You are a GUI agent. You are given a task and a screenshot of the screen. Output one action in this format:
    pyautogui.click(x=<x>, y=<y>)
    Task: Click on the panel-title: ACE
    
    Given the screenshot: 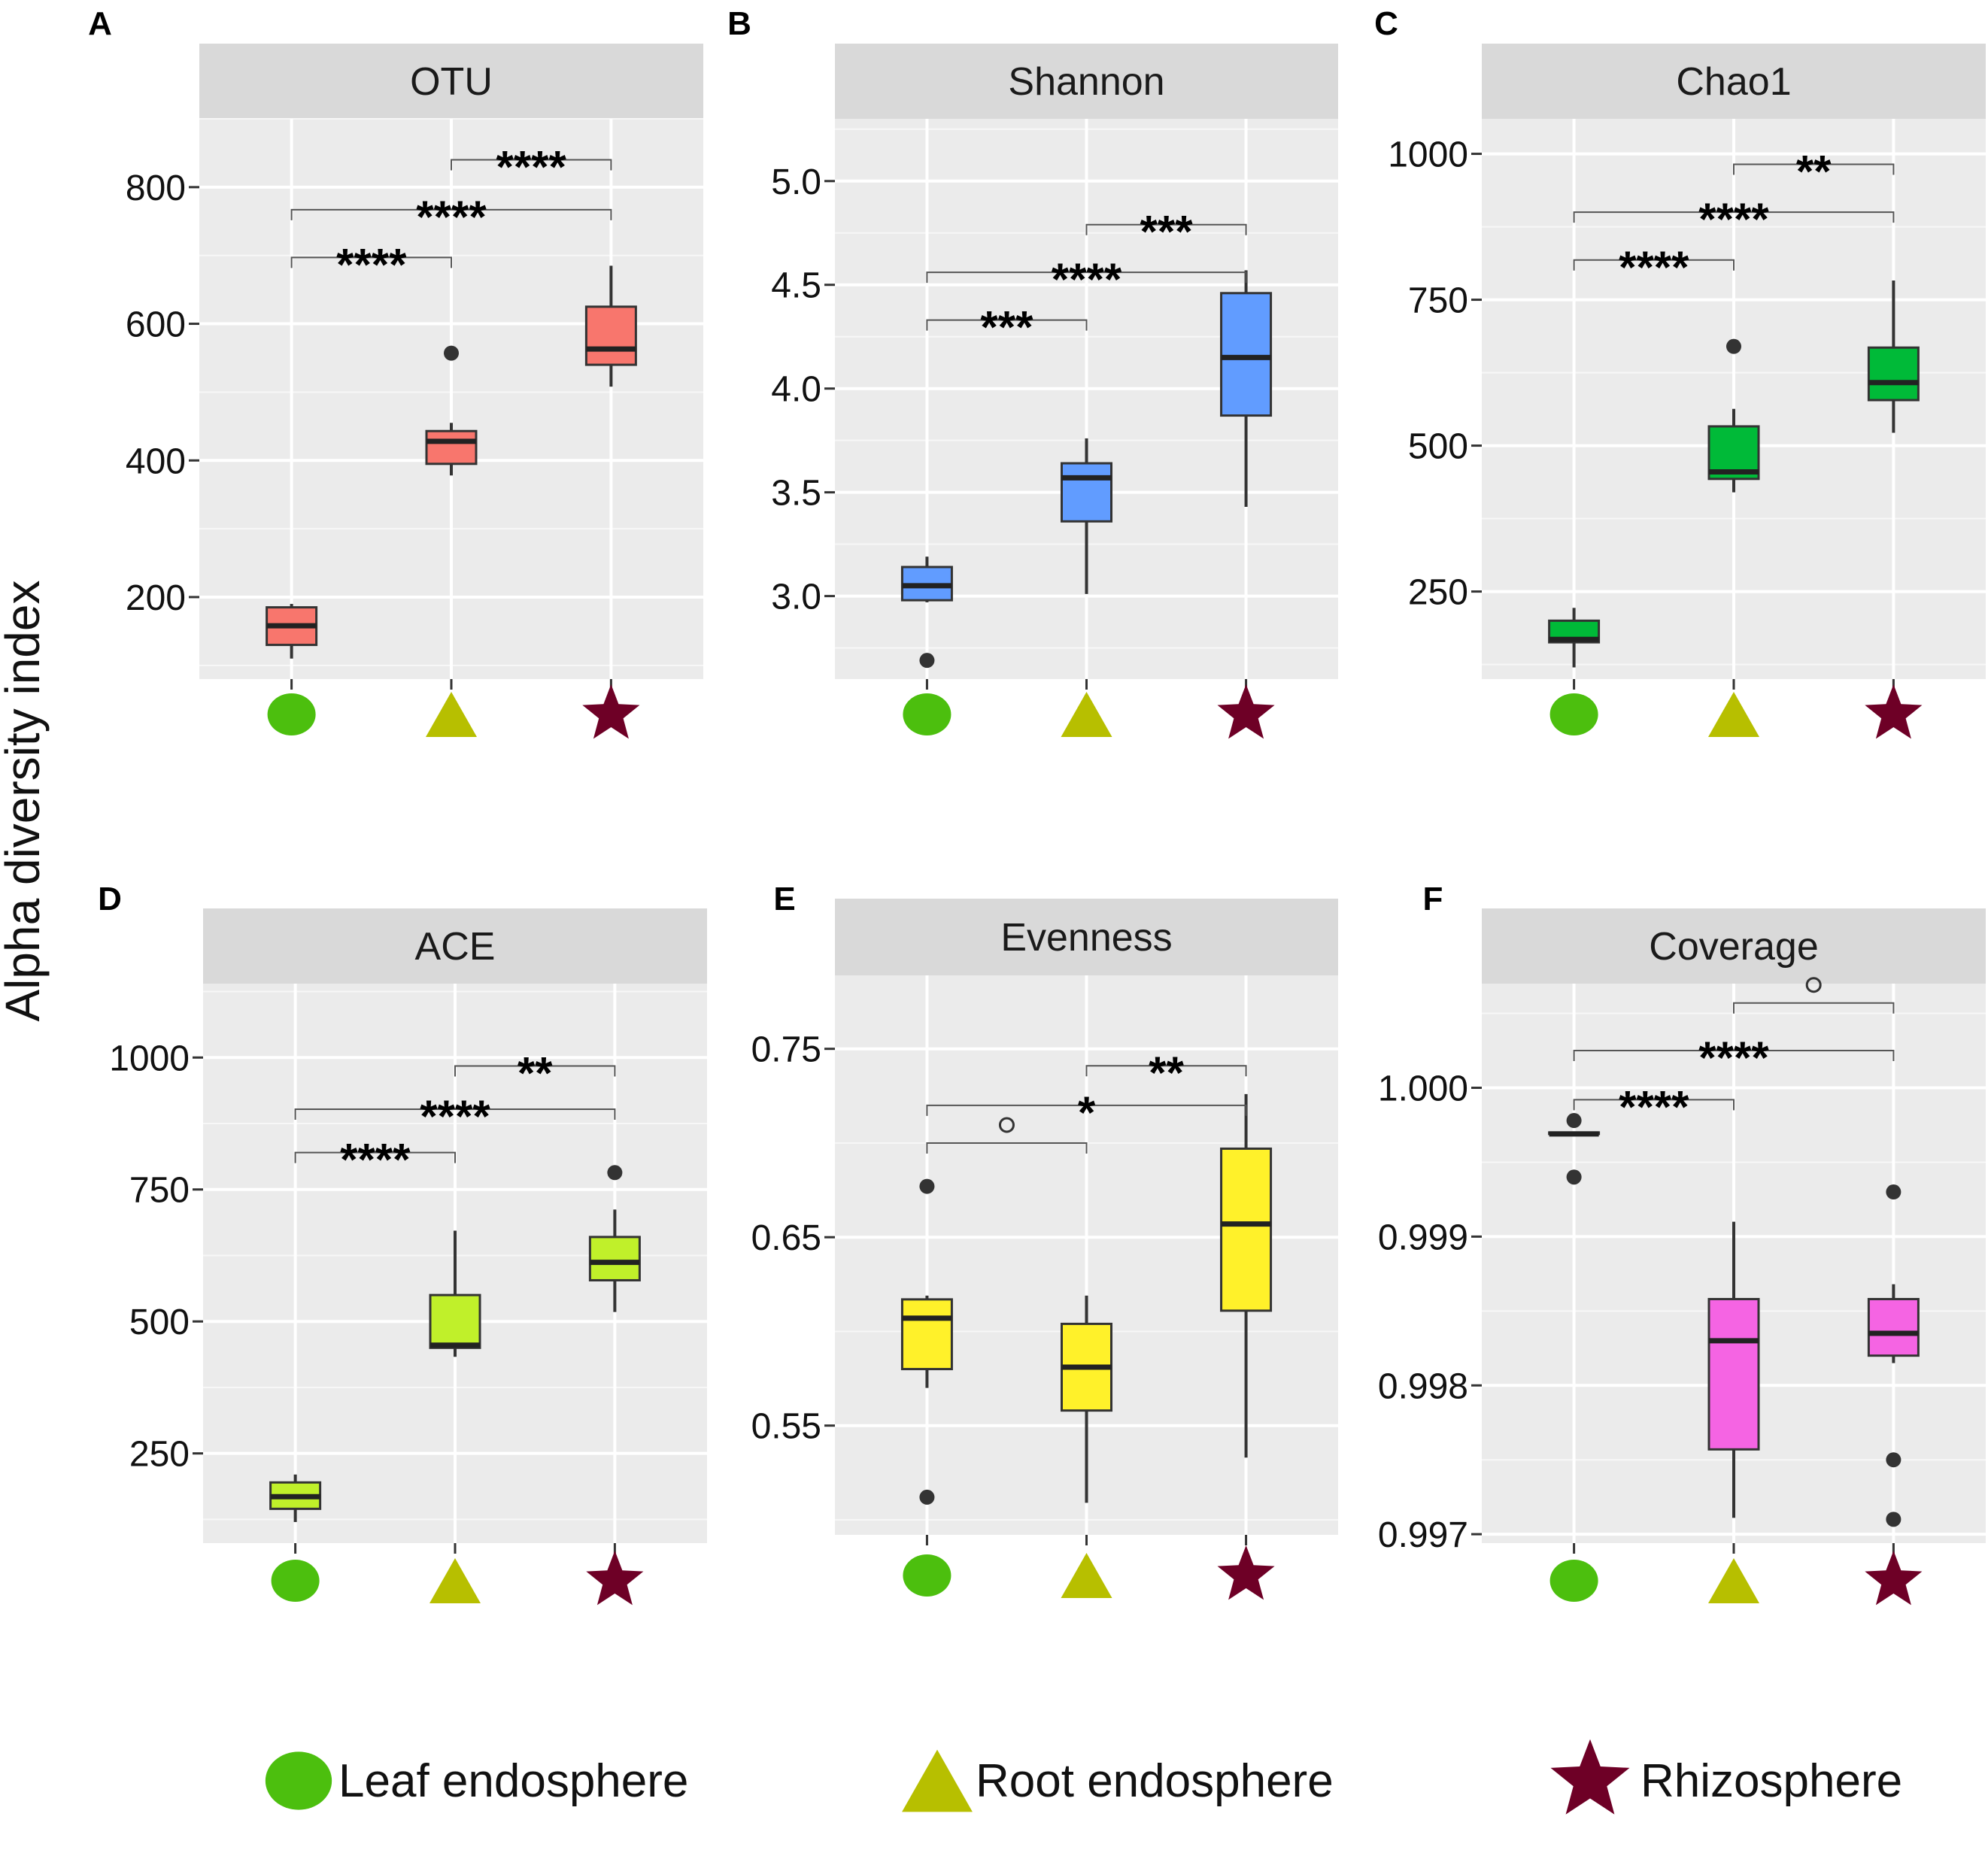 What is the action you would take?
    pyautogui.click(x=456, y=947)
    